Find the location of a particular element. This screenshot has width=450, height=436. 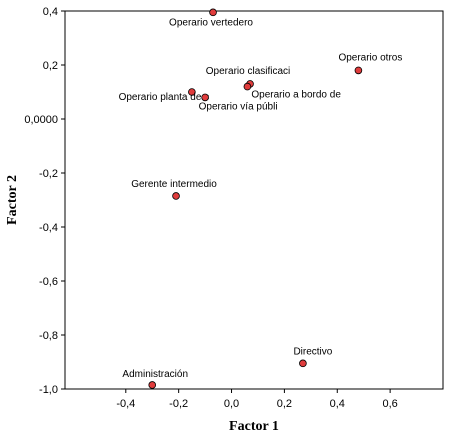

y-tick-label: -0,8 is located at coordinates (48, 336).